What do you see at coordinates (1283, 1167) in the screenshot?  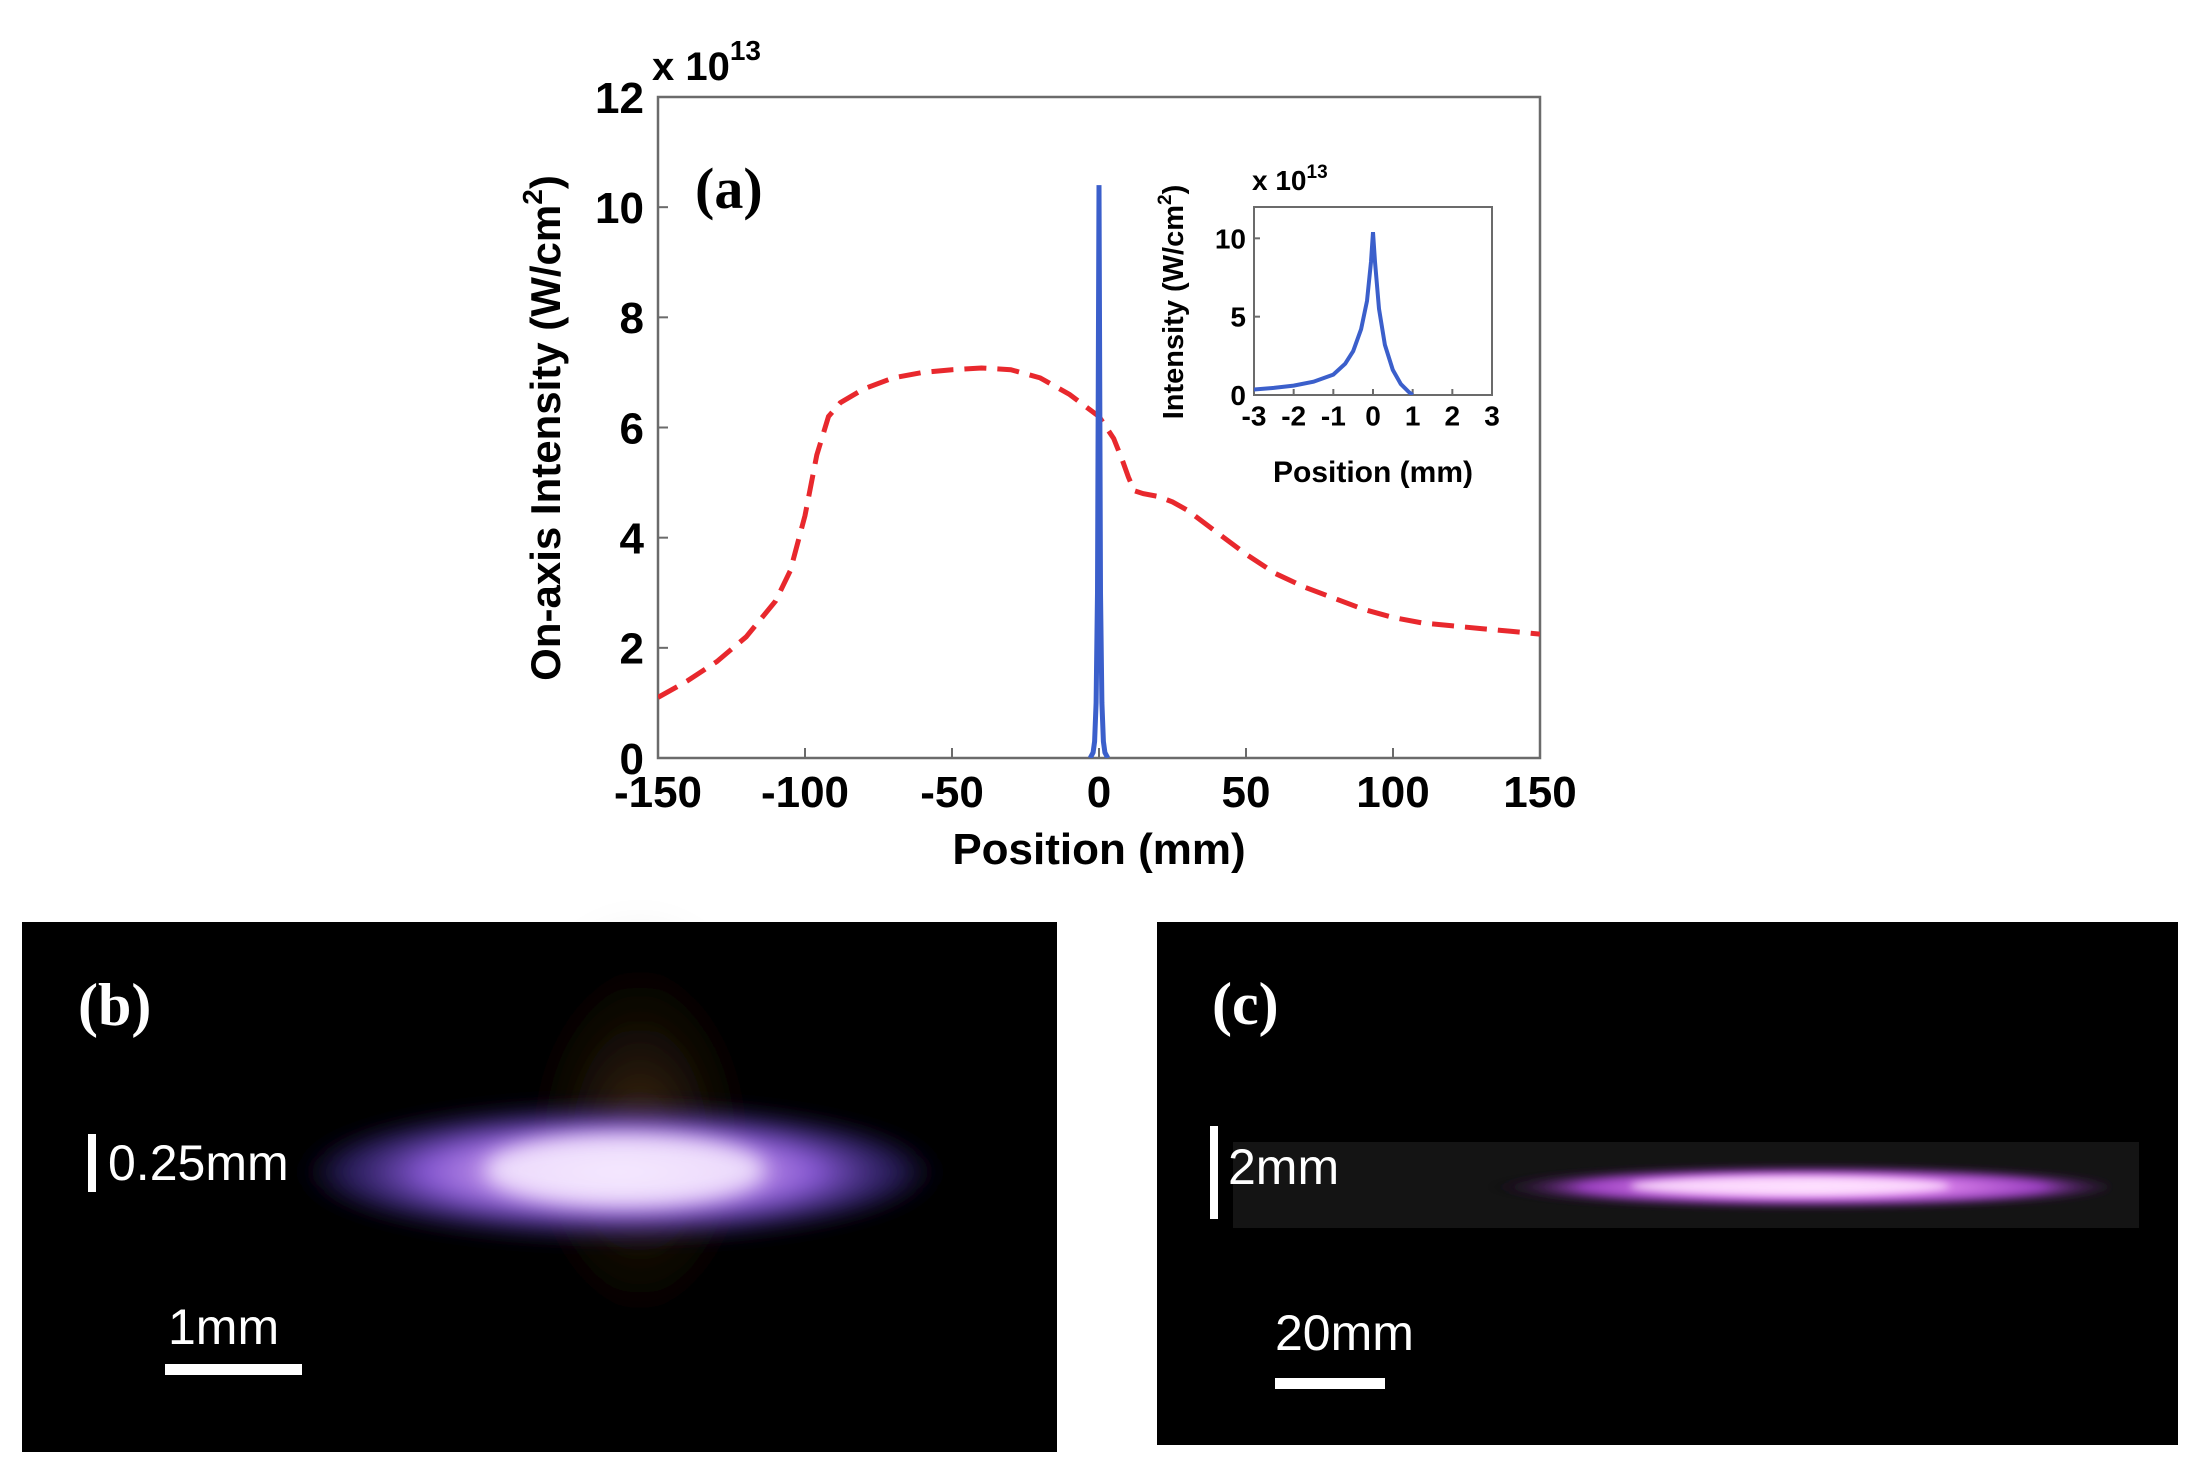 I see `panel-c-vertical-scale-label: 2mm` at bounding box center [1283, 1167].